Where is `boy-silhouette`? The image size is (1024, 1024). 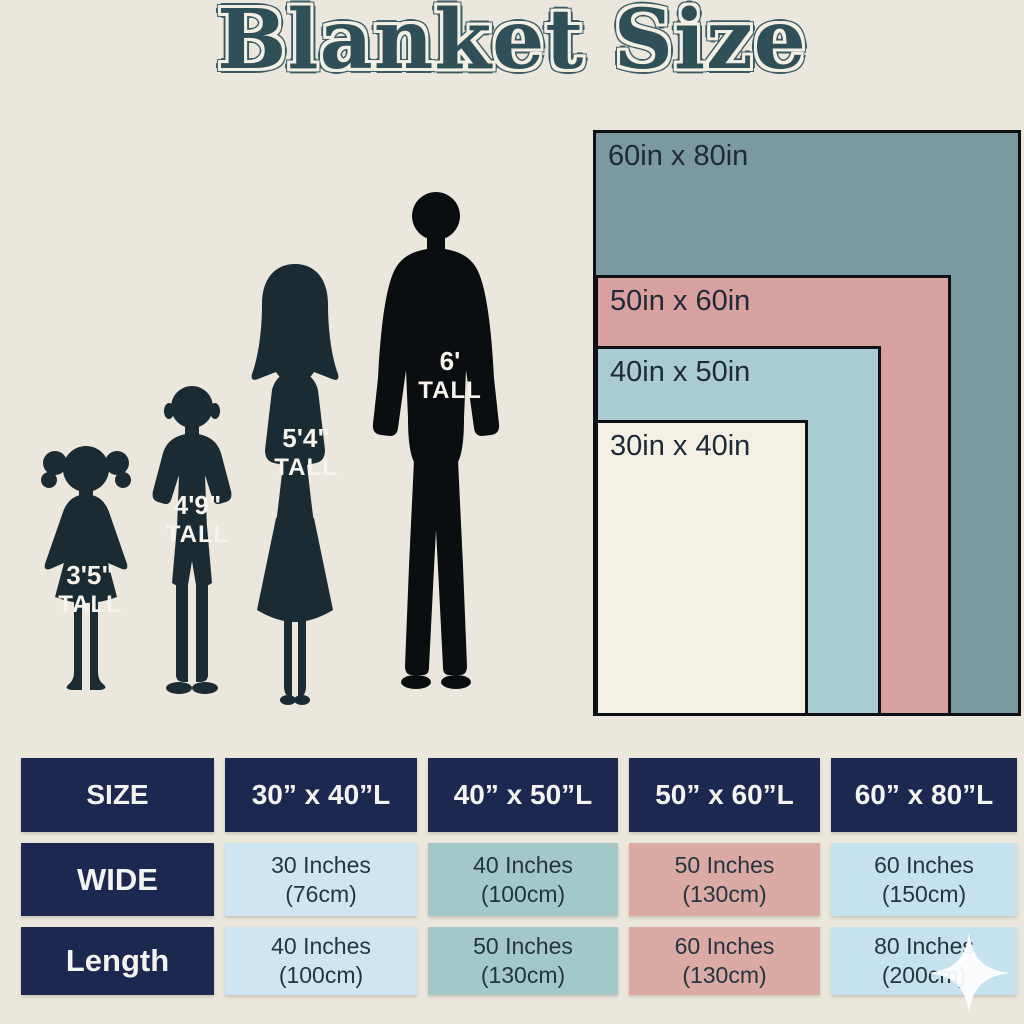 boy-silhouette is located at coordinates (192, 540).